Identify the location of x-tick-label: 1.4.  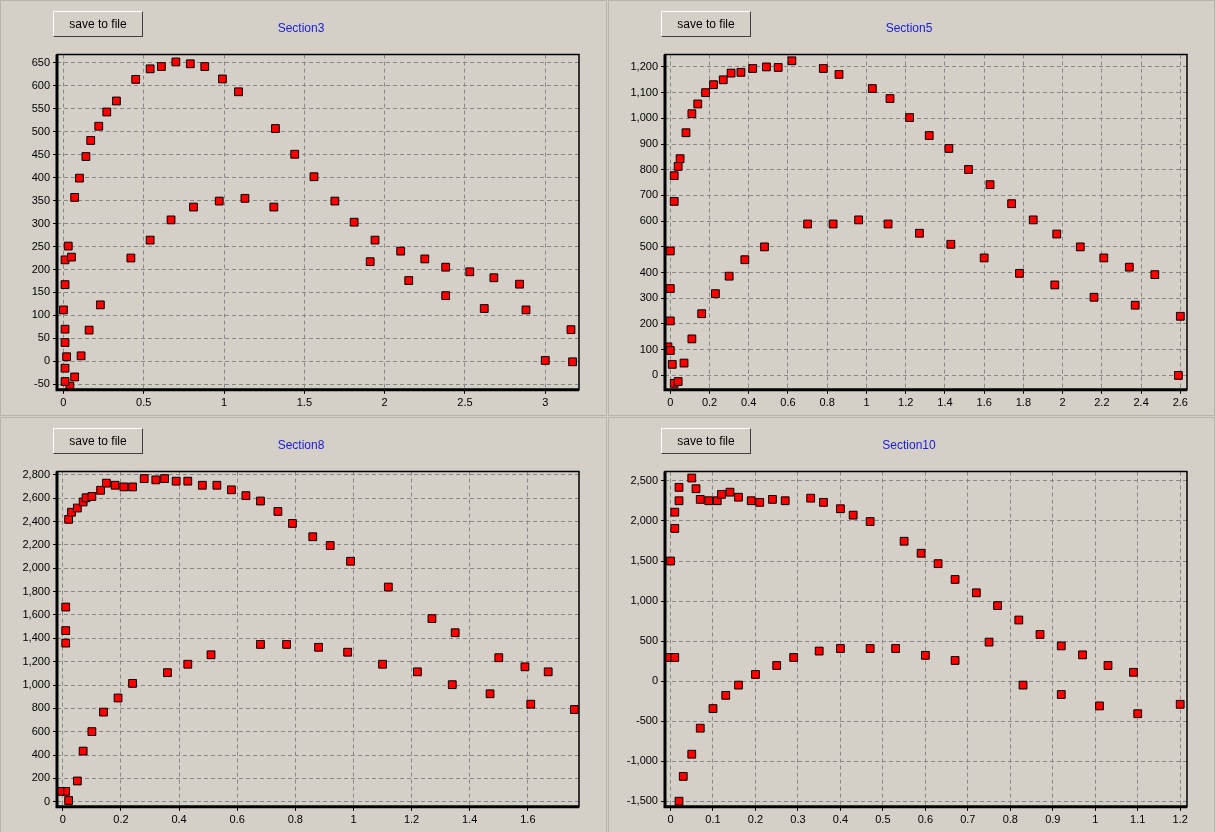
(945, 402).